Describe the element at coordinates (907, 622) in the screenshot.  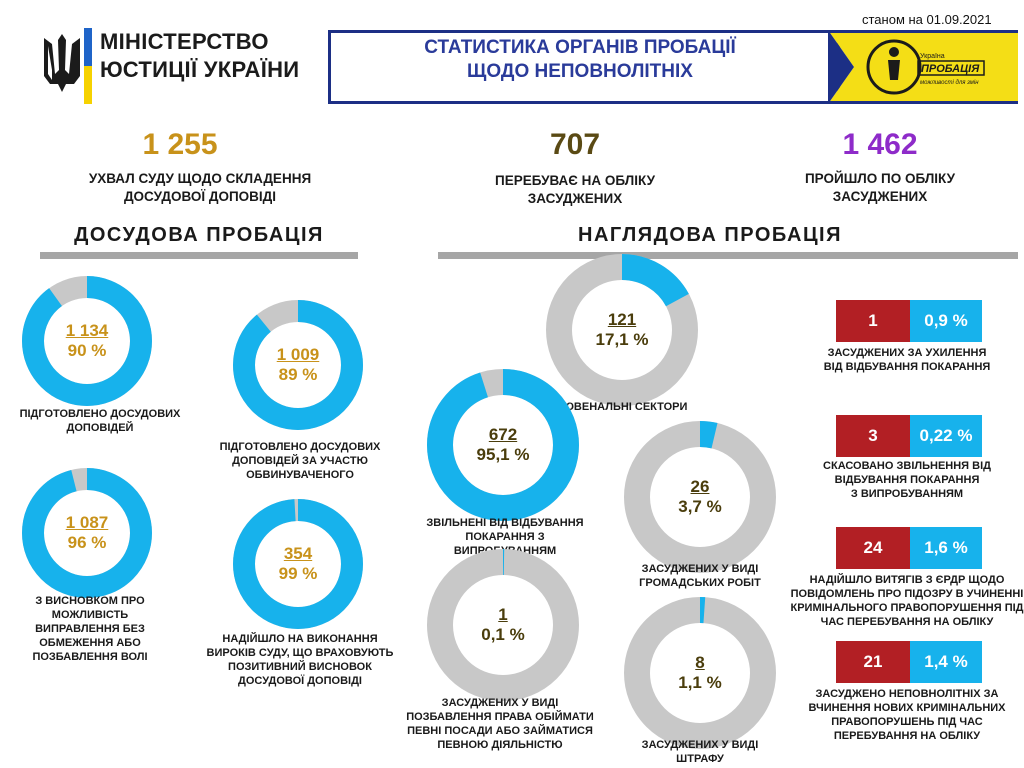
I see `indicator-caption-line: ЧАС ПЕРЕБУВАННЯ НА ОБЛІКУ` at that location.